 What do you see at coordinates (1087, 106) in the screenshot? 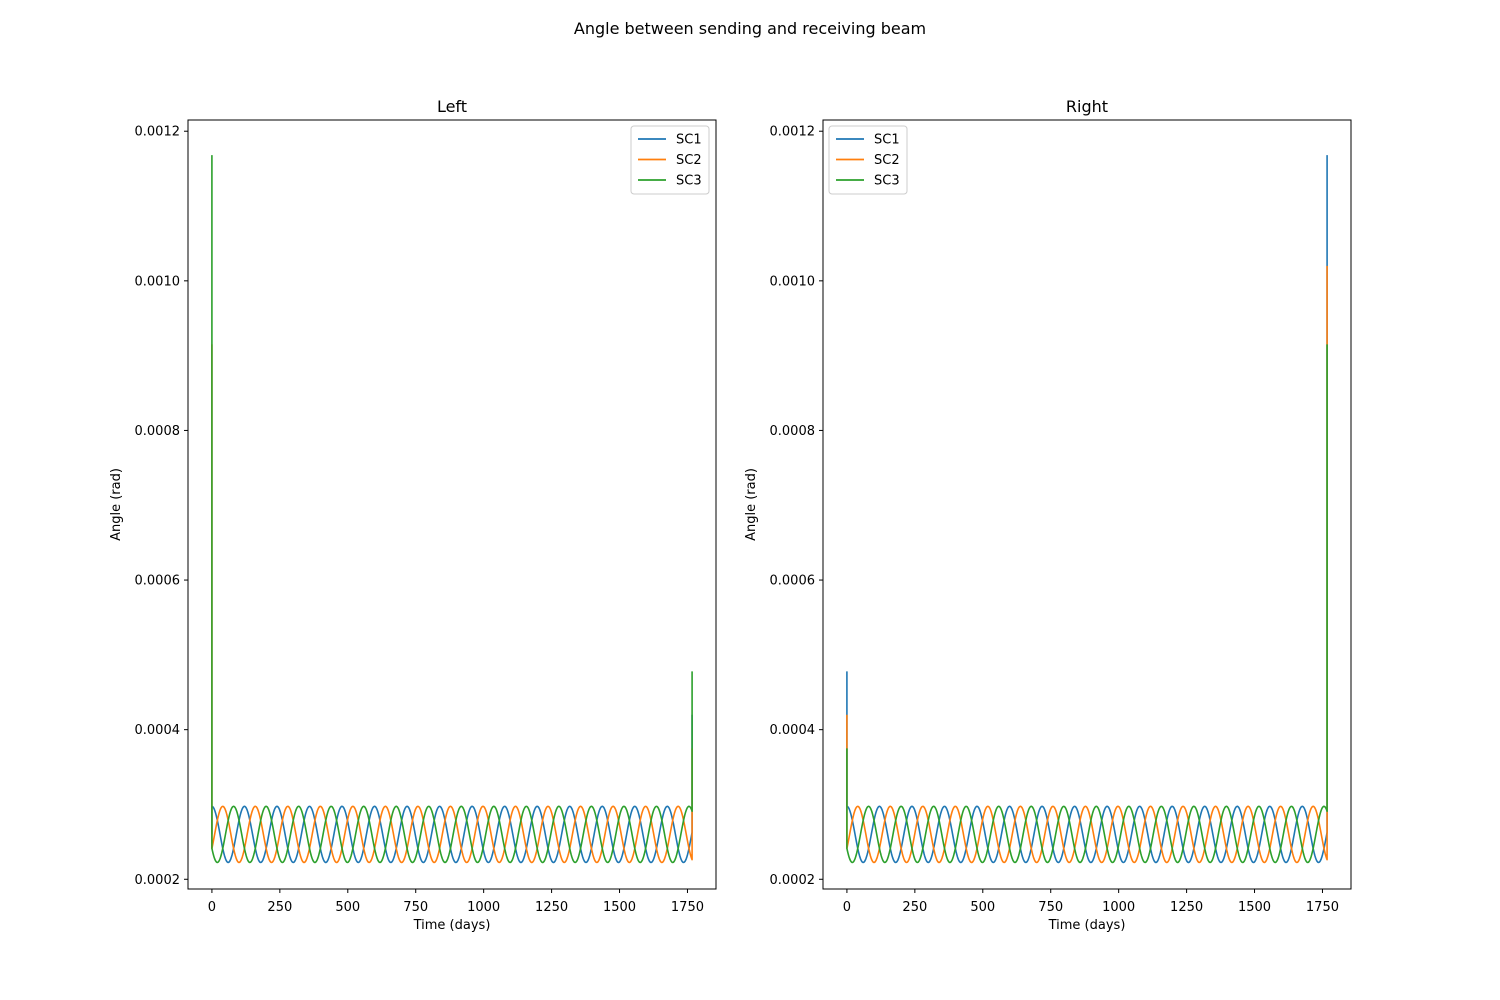
I see `panel-title: Right` at bounding box center [1087, 106].